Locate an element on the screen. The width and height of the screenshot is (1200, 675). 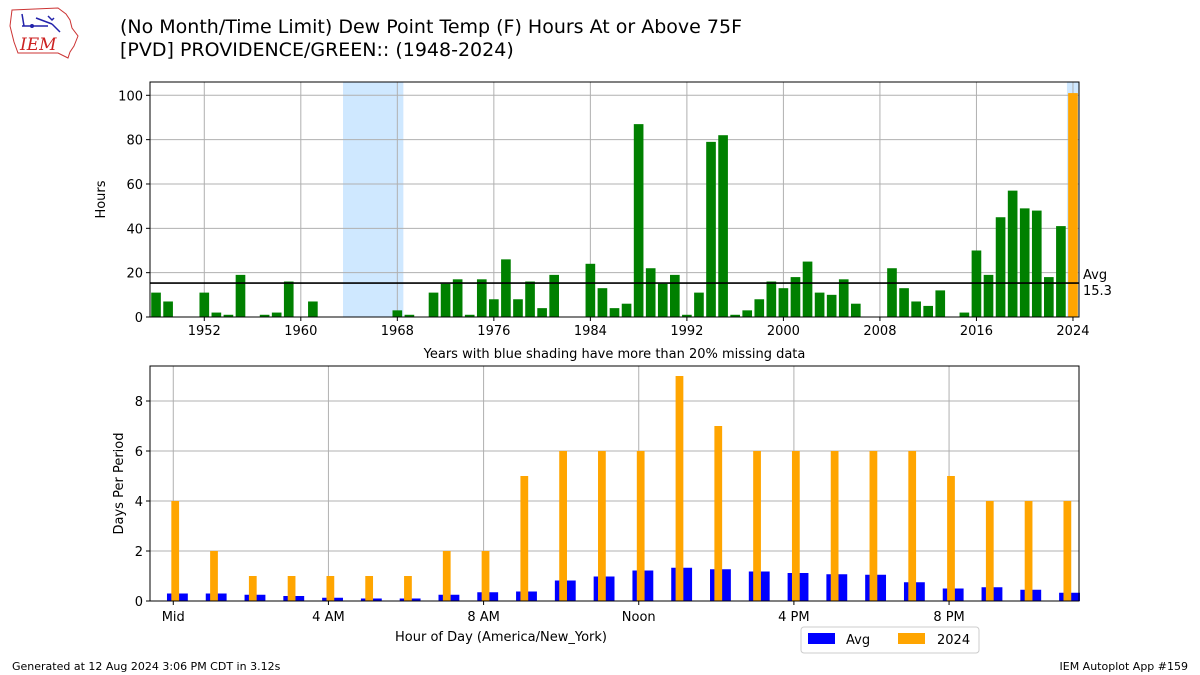
bar-year-1949 is located at coordinates (168, 309).